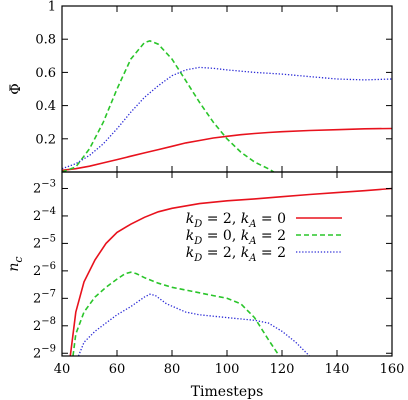 The width and height of the screenshot is (408, 400). I want to click on bottom-y-tick-label-7: 2−9, so click(44, 352).